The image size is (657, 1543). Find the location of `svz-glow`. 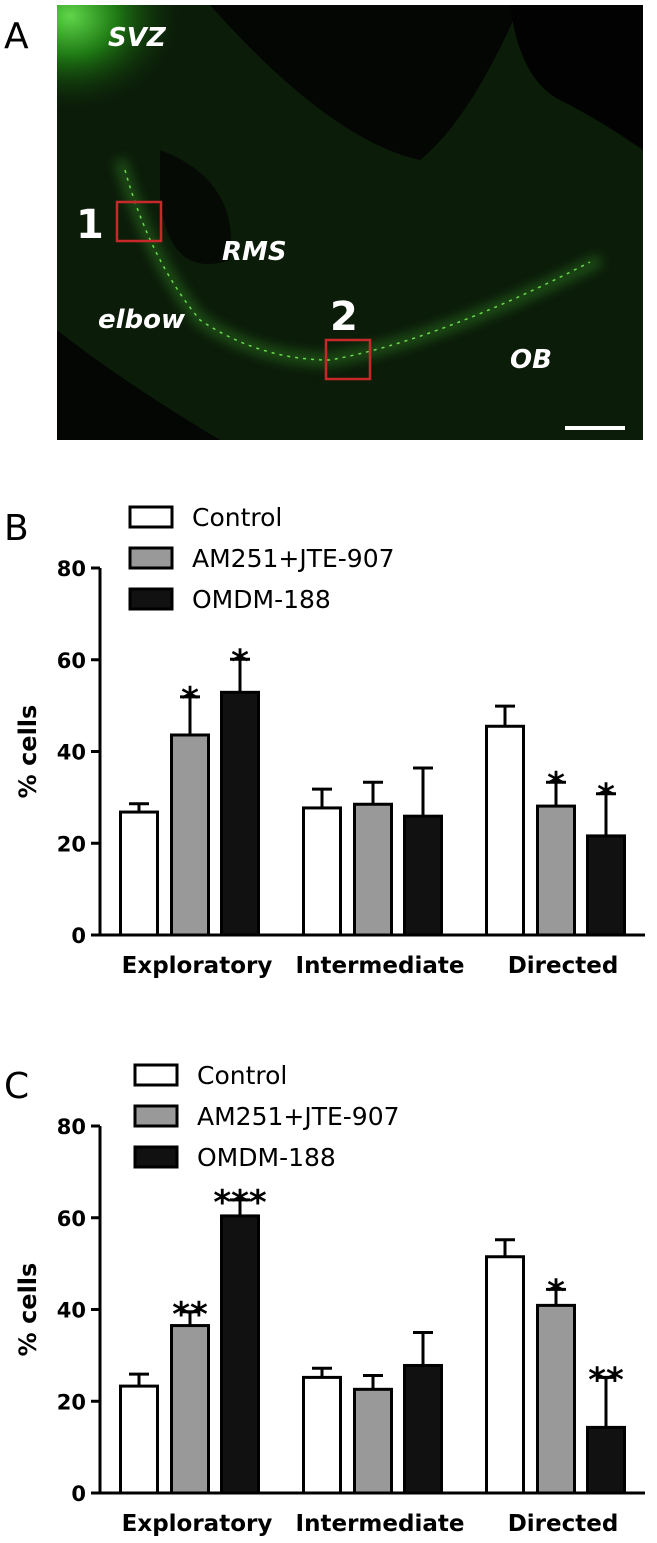

svz-glow is located at coordinates (122, 60).